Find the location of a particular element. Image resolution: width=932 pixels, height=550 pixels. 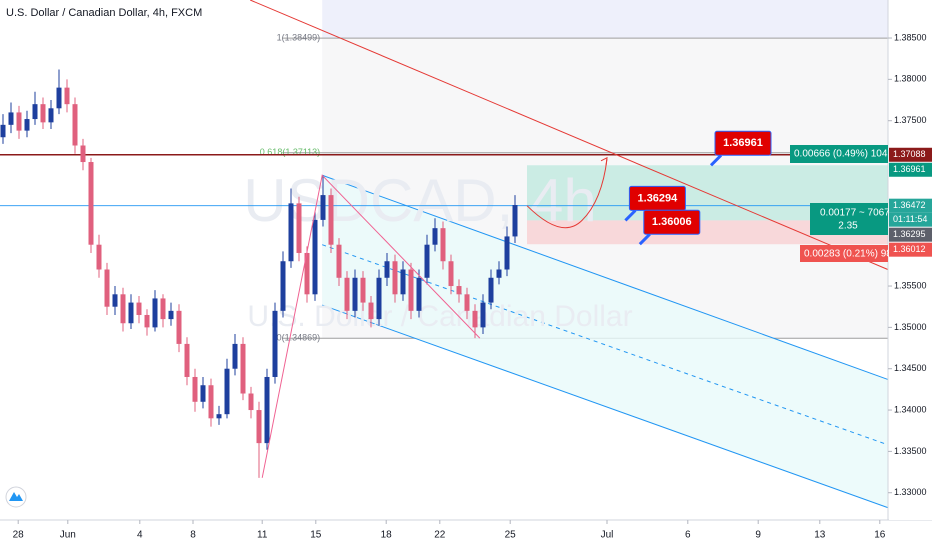

watermark-symbol: USDCAD, 4h is located at coordinates (419, 200).